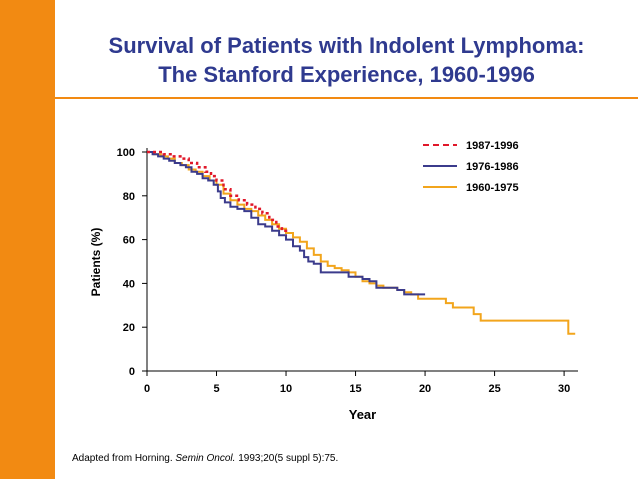 The height and width of the screenshot is (479, 638). I want to click on y-tick-label: 20, so click(129, 328).